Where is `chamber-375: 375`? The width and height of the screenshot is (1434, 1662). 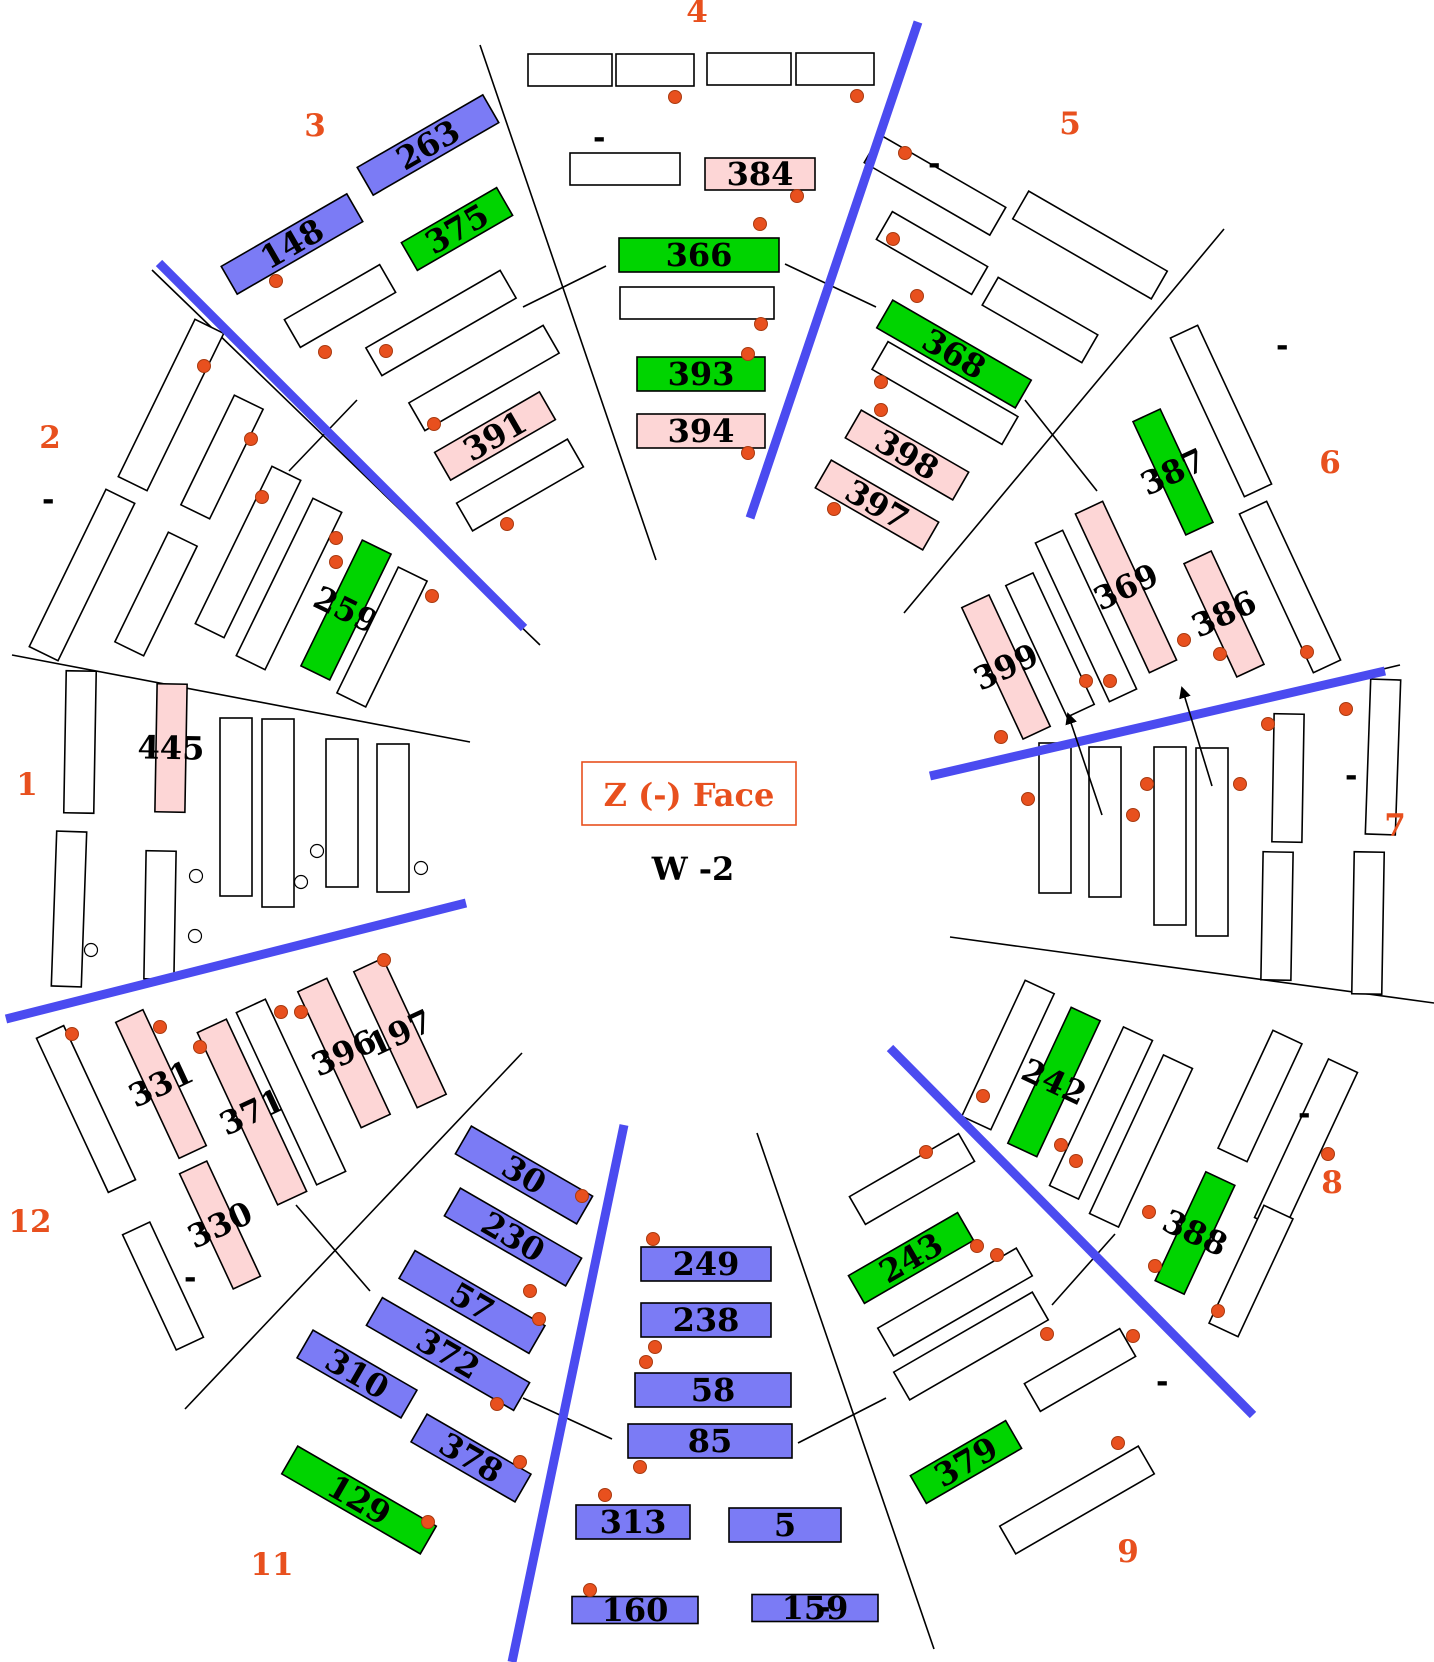
chamber-375: 375 is located at coordinates (457, 229).